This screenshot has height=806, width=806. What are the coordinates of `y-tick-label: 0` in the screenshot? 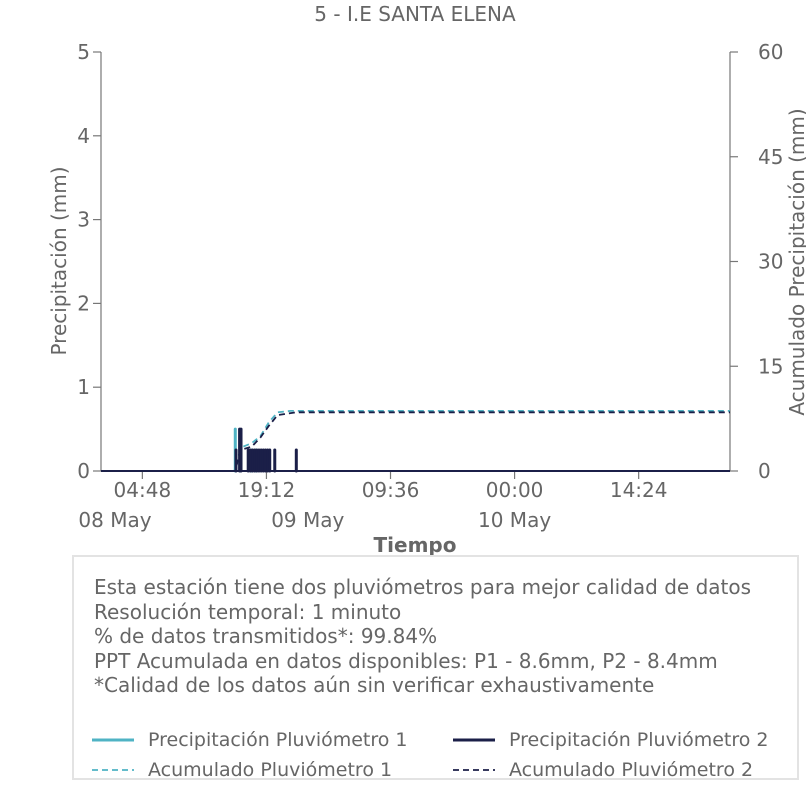 It's located at (83, 471).